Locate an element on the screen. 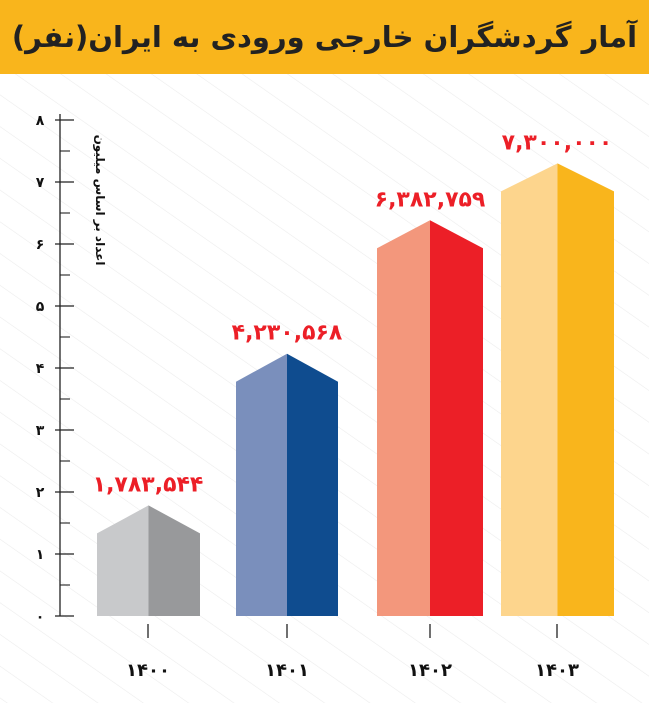  chart-title: آمار گردشگران خارجی ورودی به ایران(نفر) is located at coordinates (324, 37).